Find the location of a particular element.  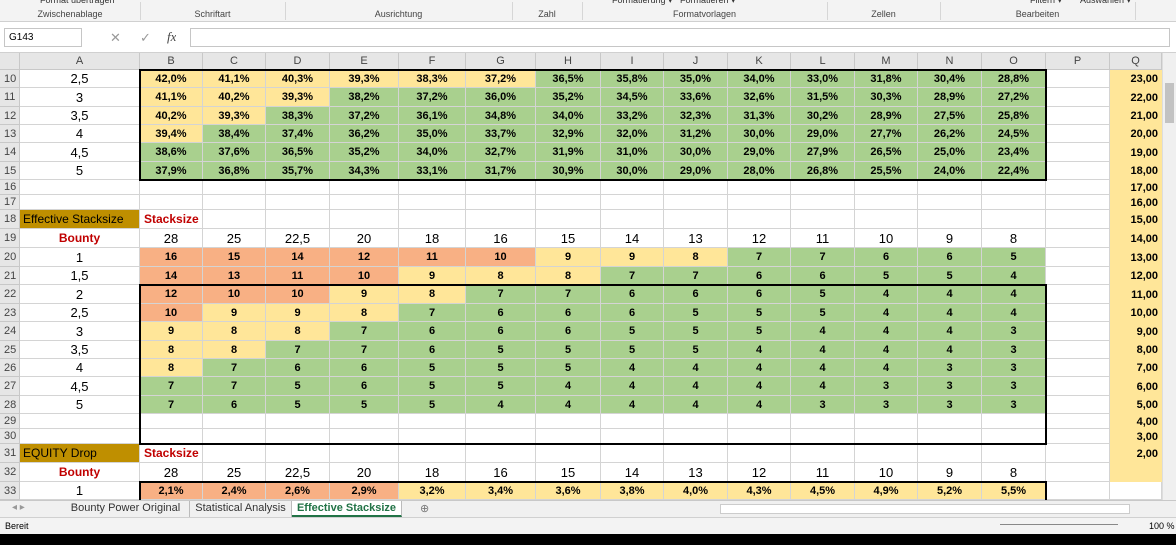

sheet-tab: Bounty Power Original is located at coordinates (126, 509).